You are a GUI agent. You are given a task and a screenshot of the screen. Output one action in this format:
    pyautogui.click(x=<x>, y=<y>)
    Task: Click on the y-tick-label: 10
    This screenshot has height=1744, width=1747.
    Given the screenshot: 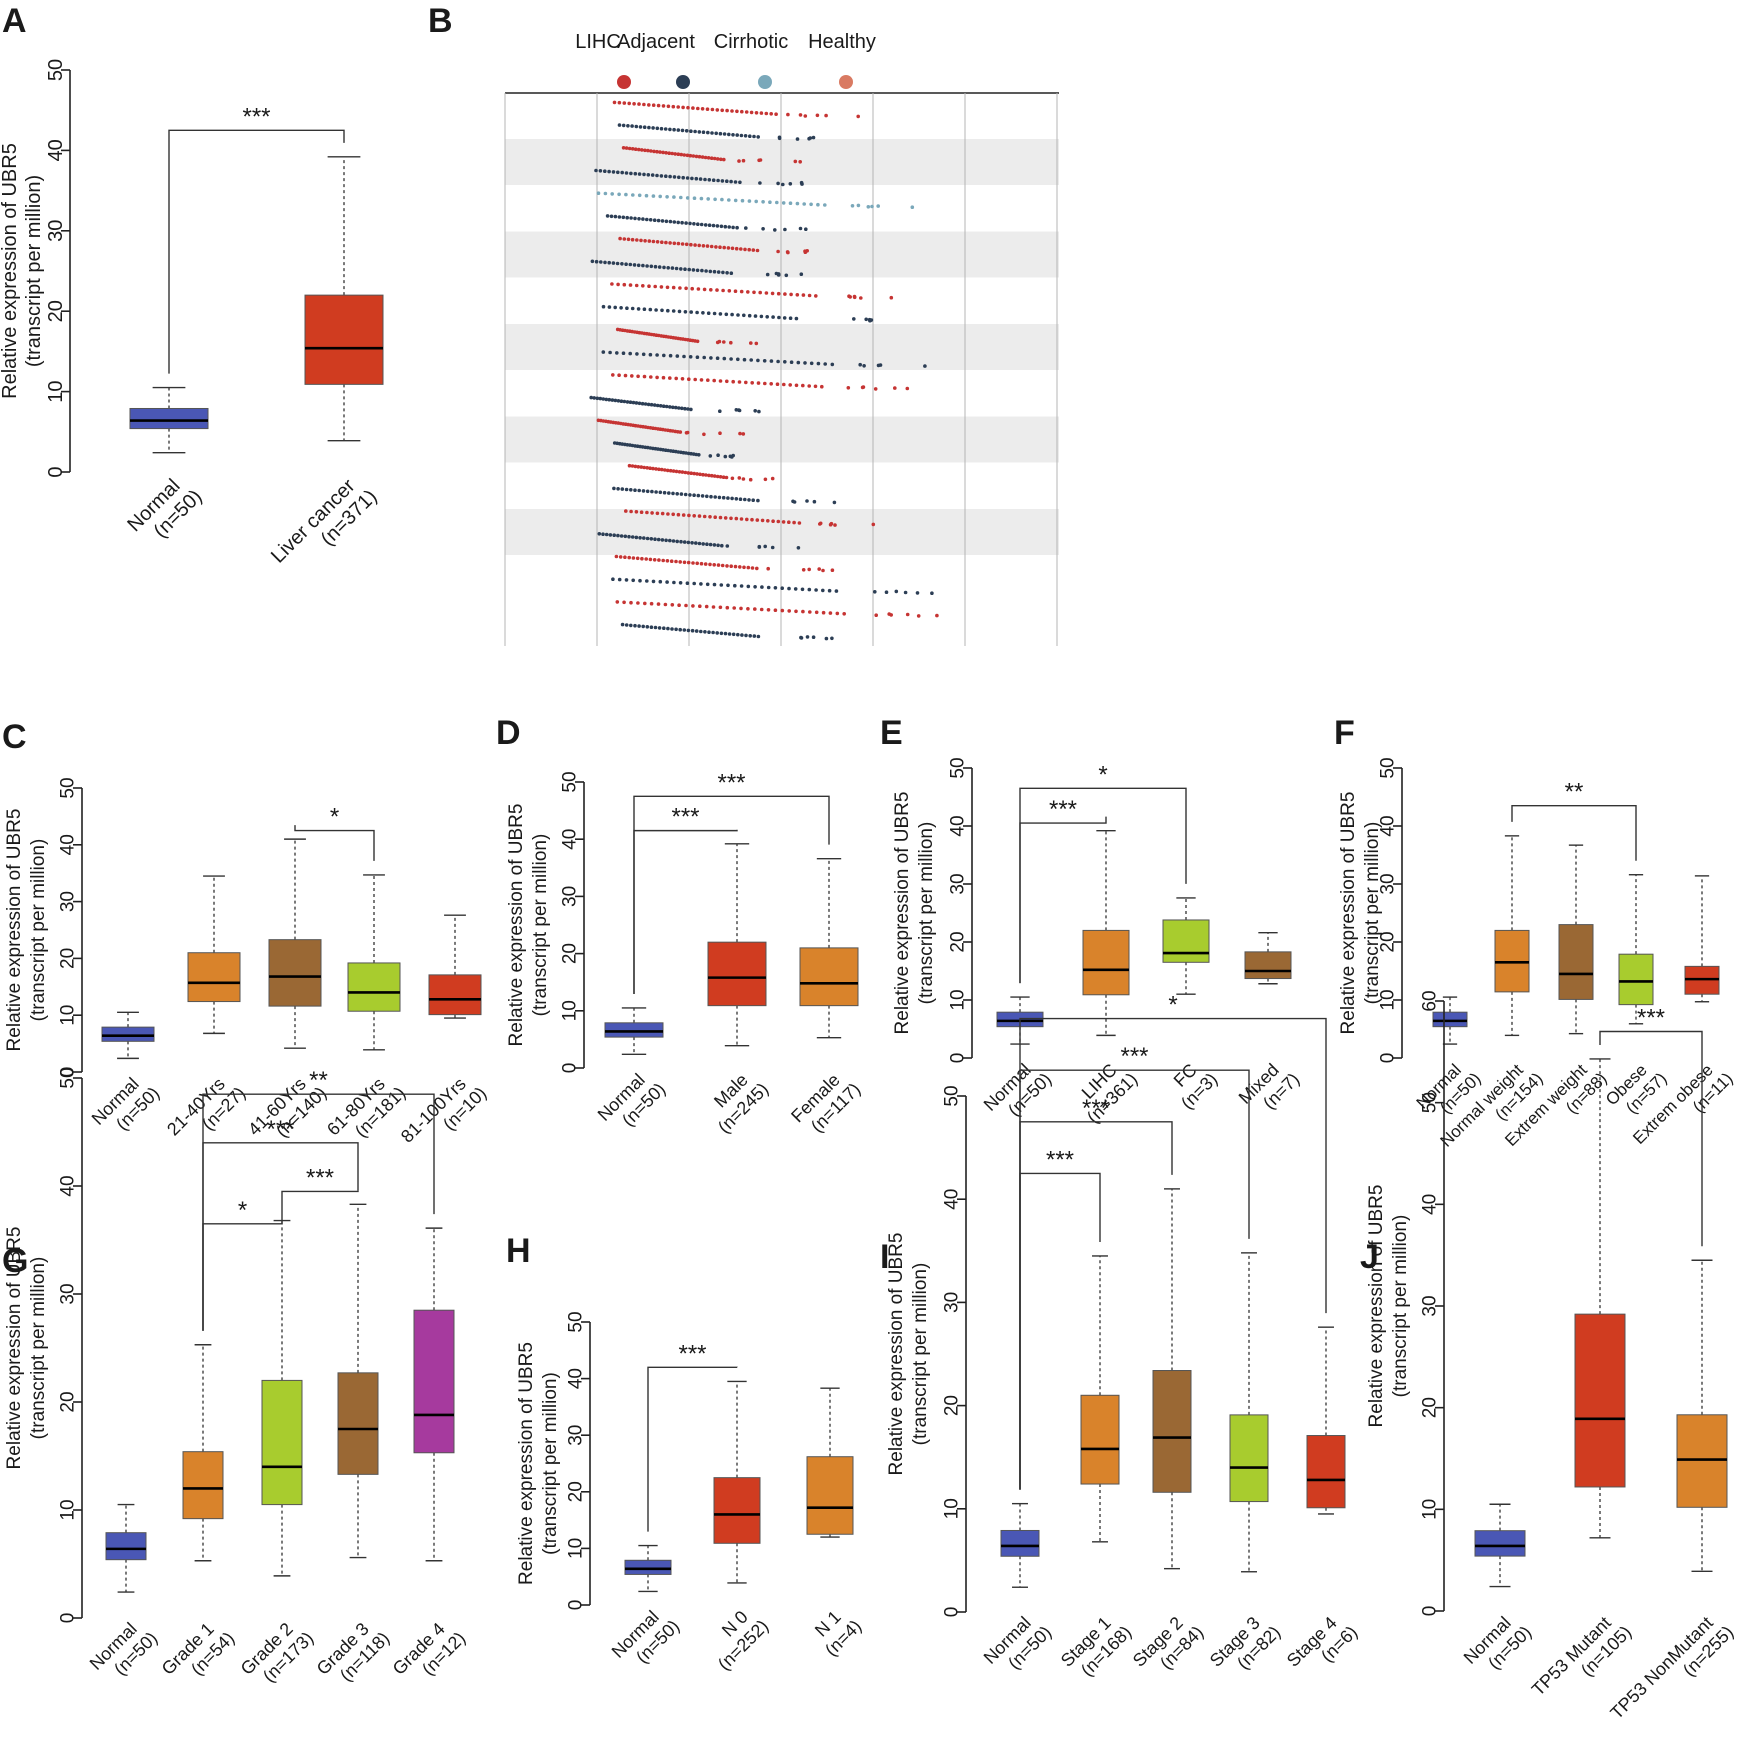 What is the action you would take?
    pyautogui.click(x=958, y=999)
    